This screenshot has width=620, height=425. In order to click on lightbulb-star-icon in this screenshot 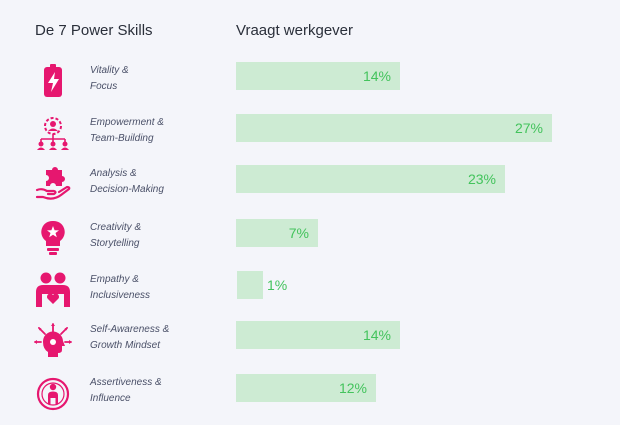, I will do `click(53, 238)`.